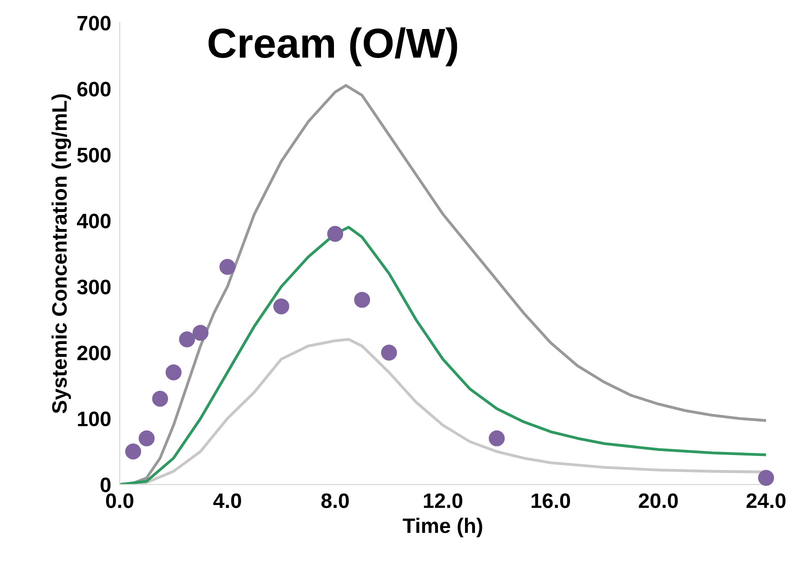 Image resolution: width=798 pixels, height=570 pixels. I want to click on y-axis-title: Systemic Concentration (ng/mL), so click(62, 254).